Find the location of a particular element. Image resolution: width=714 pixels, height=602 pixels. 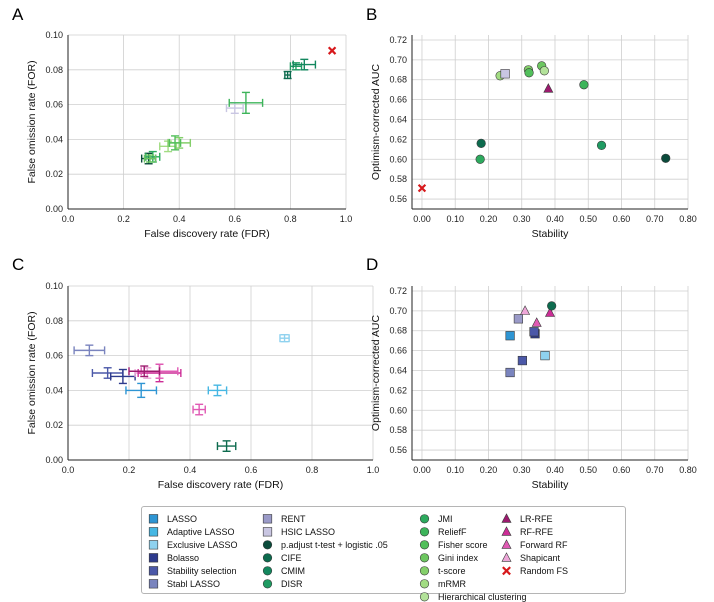

legend-label: Adaptive LASSO is located at coordinates (201, 531).